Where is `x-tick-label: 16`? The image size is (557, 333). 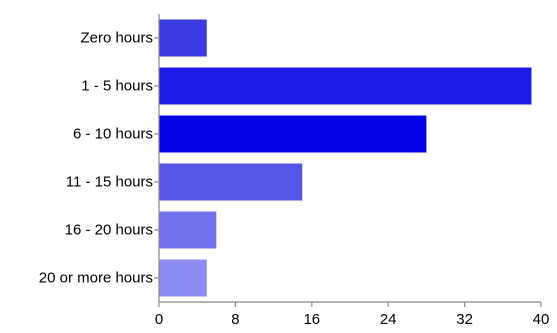
x-tick-label: 16 is located at coordinates (311, 319).